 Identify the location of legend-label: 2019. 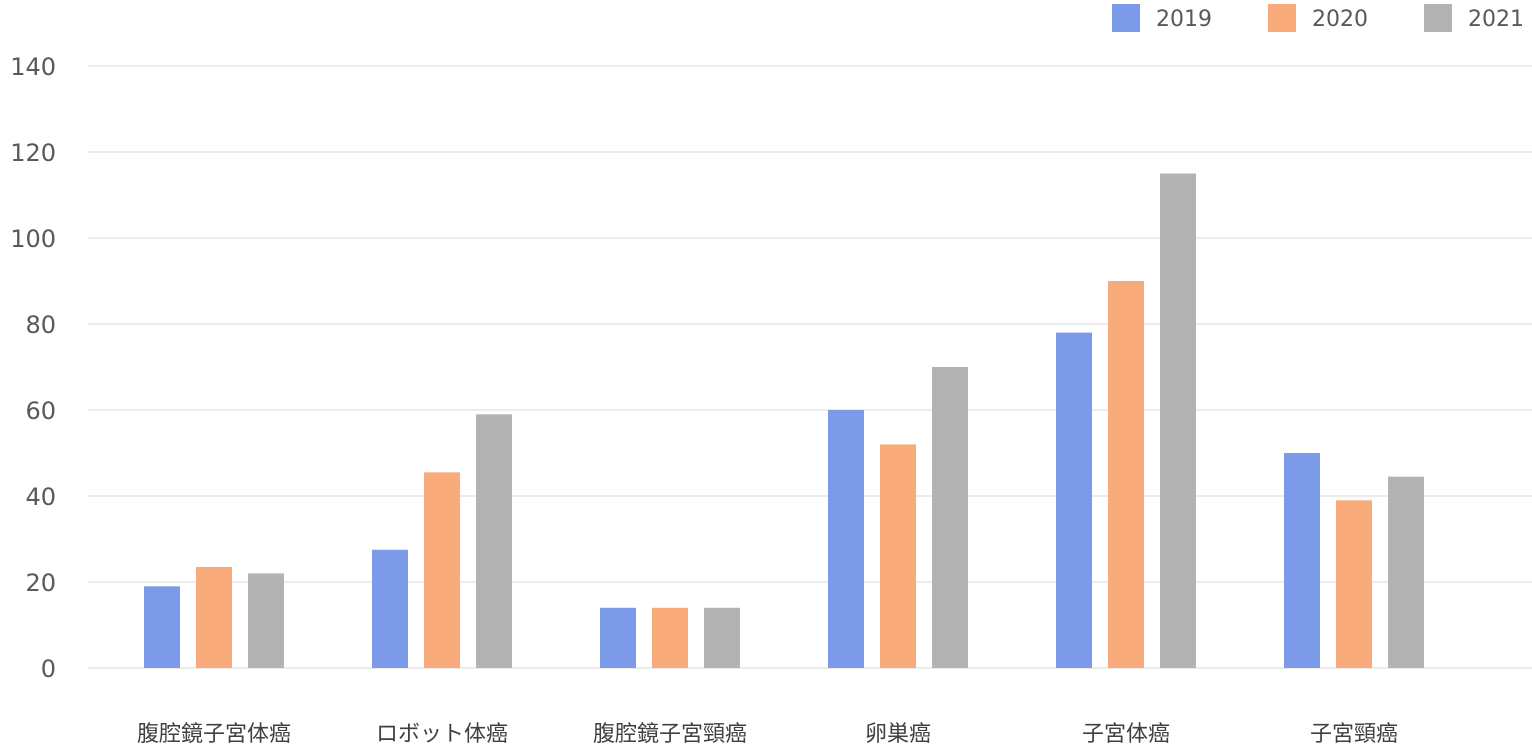
(1184, 19).